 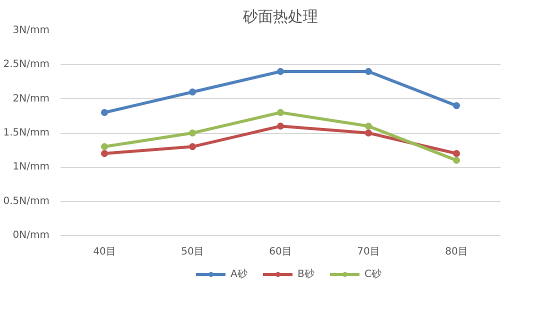 What do you see at coordinates (280, 252) in the screenshot?
I see `x-tick-label: 60目` at bounding box center [280, 252].